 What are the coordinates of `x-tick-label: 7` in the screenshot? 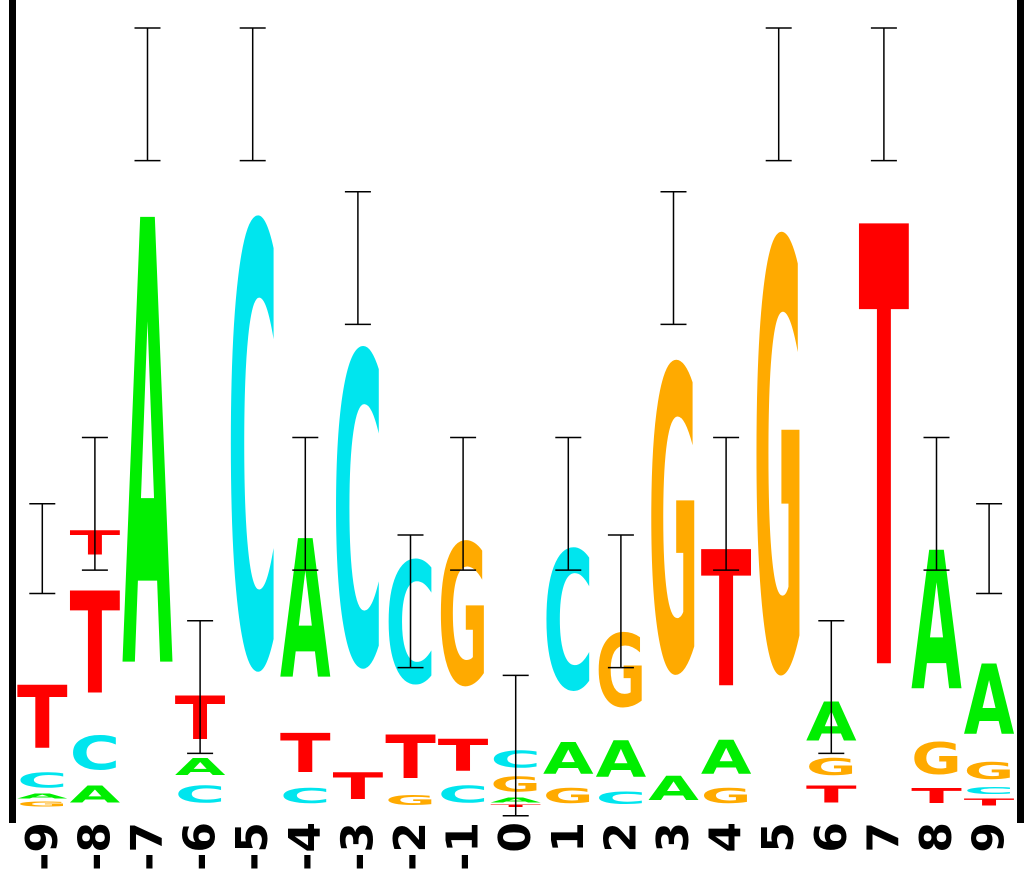 It's located at (883, 837).